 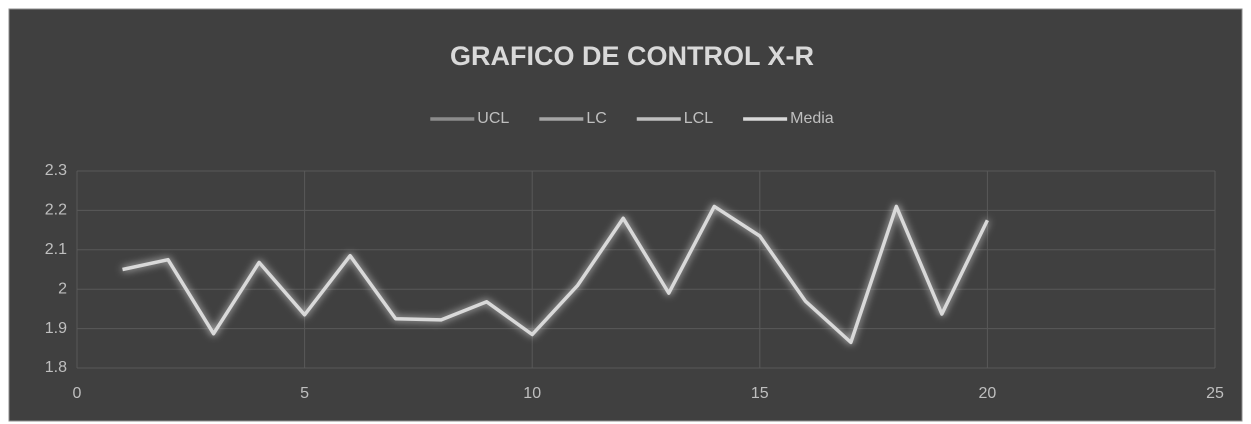 I want to click on x-tick-label: 10, so click(x=532, y=393).